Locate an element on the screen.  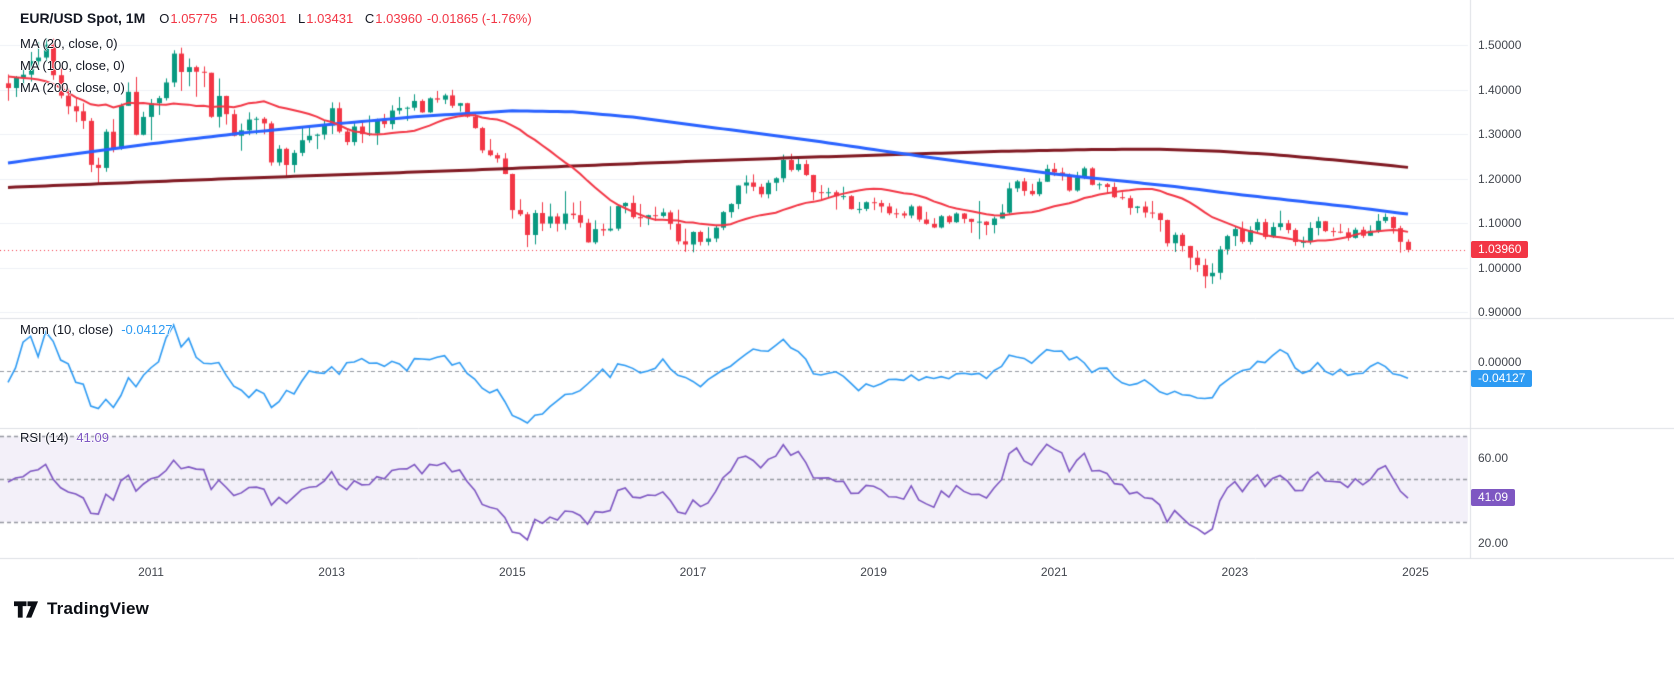
momentum-value-badge: -0.04127 is located at coordinates (1502, 379).